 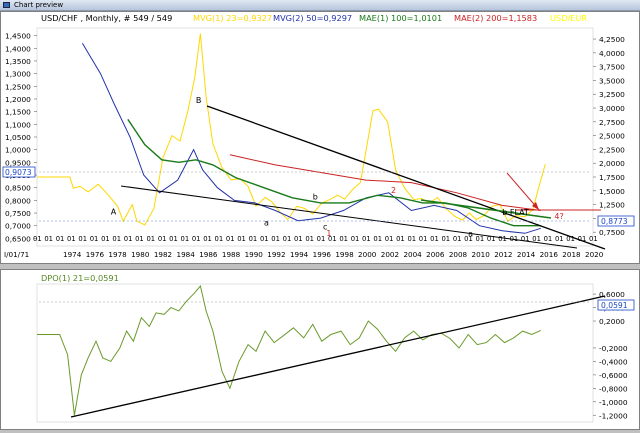 What do you see at coordinates (568, 18) in the screenshot?
I see `legend-usdeur: USD/EUR` at bounding box center [568, 18].